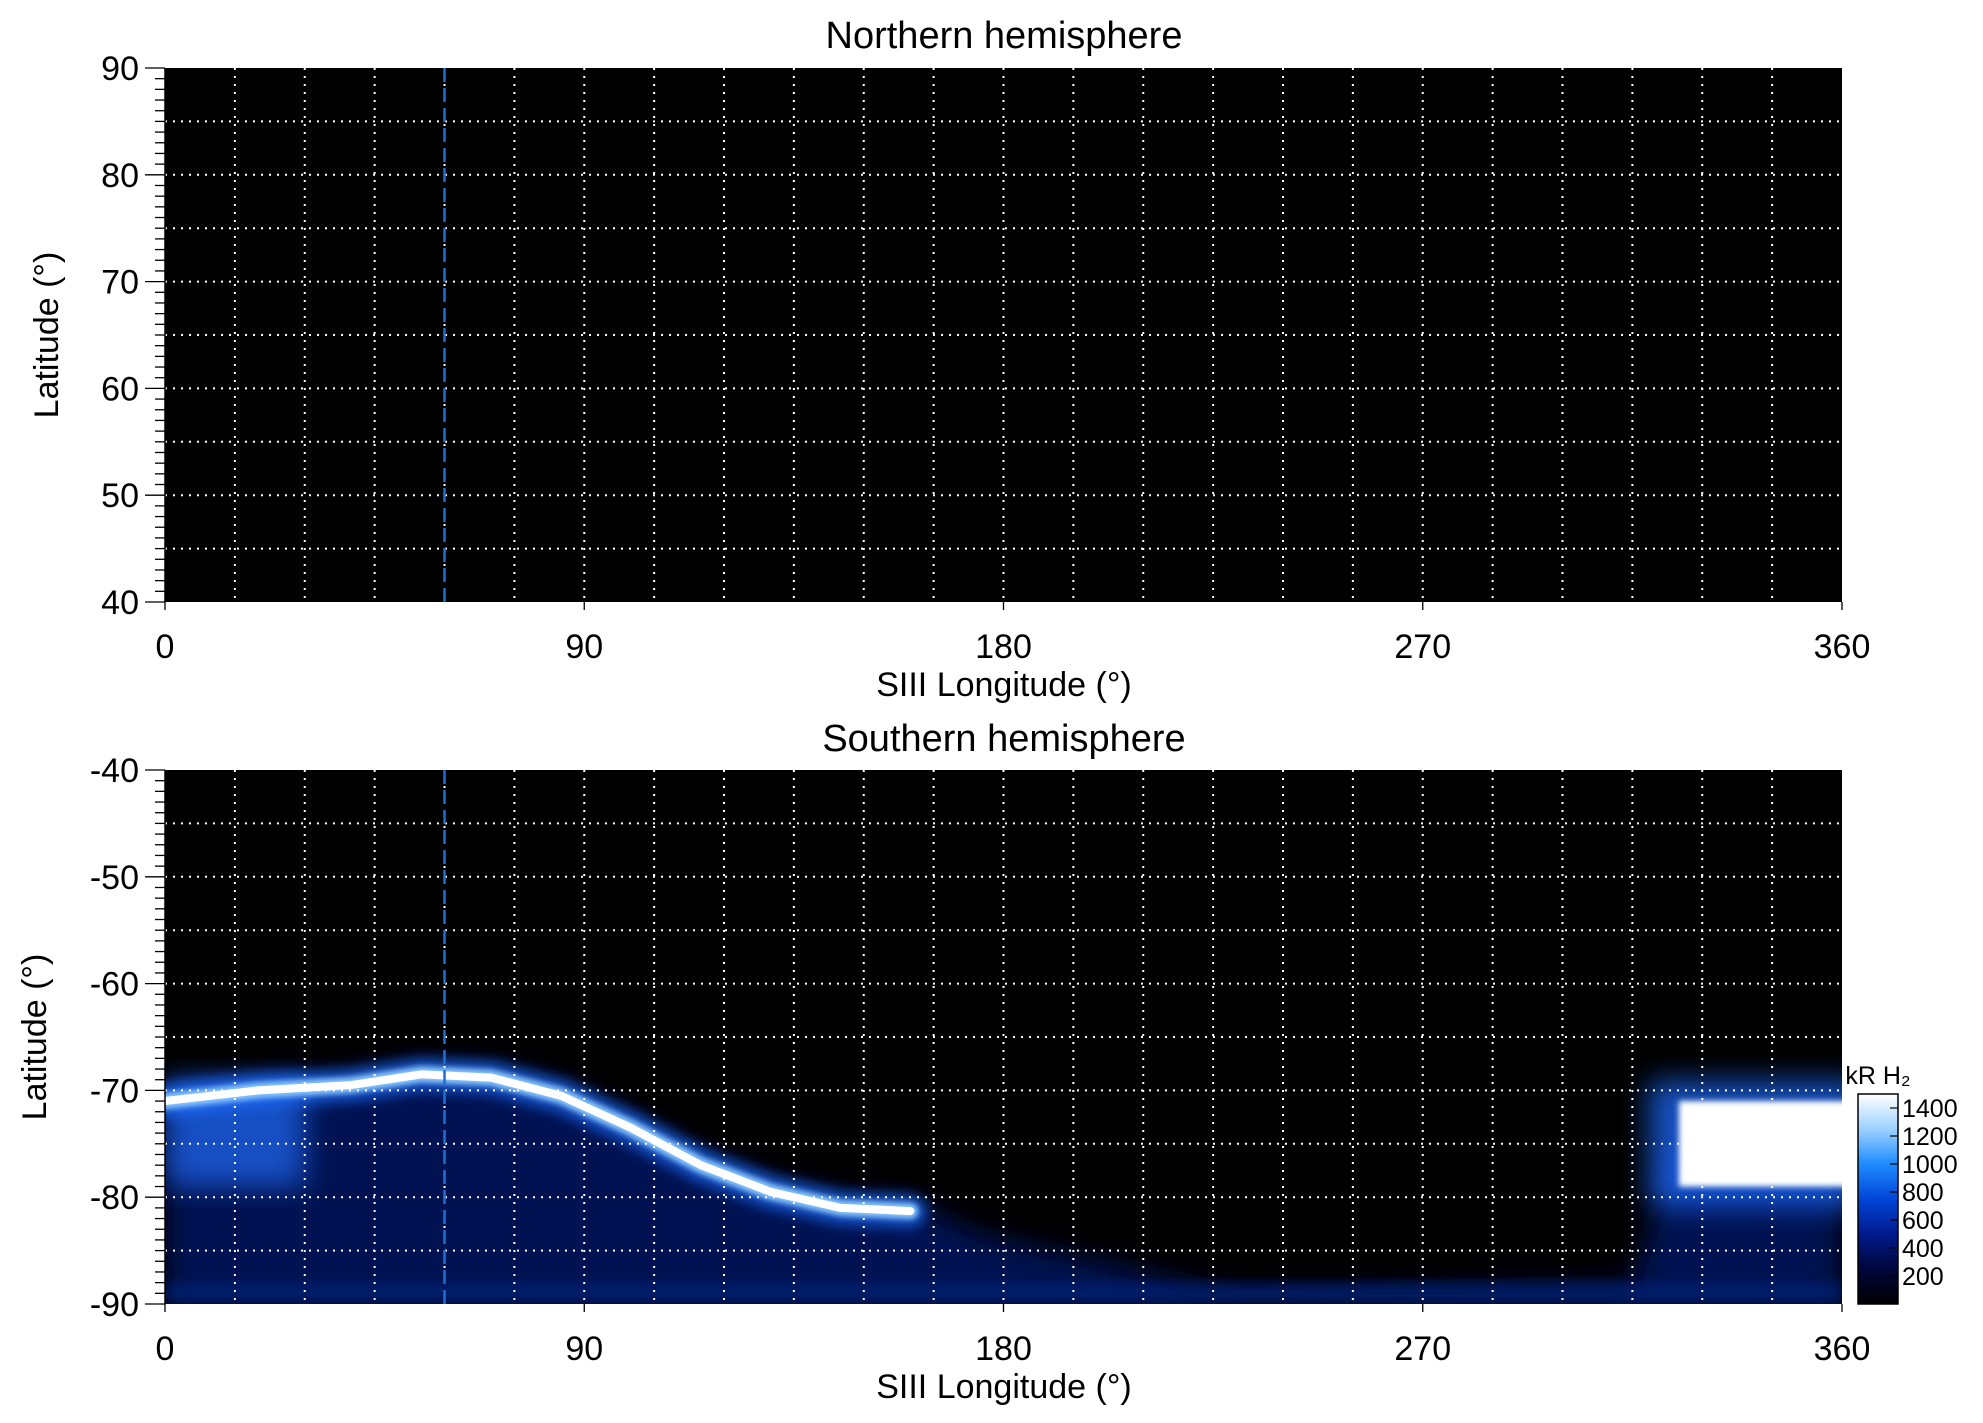  Describe the element at coordinates (1930, 1109) in the screenshot. I see `colorbar-tick-label: 1400` at that location.